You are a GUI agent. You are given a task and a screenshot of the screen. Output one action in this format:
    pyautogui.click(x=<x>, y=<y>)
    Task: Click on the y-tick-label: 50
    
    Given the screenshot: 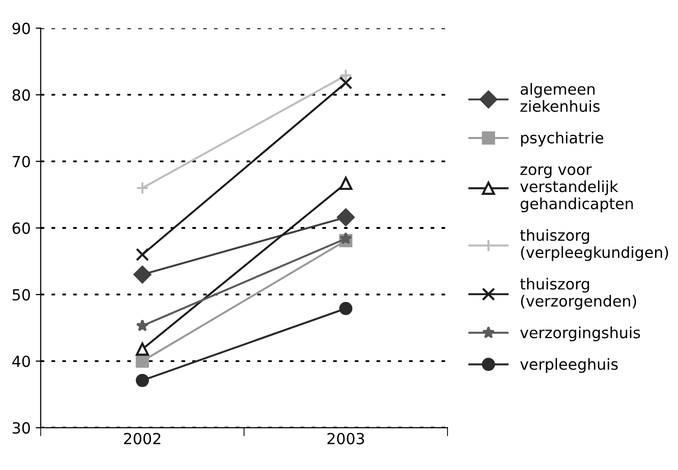 What is the action you would take?
    pyautogui.click(x=21, y=295)
    